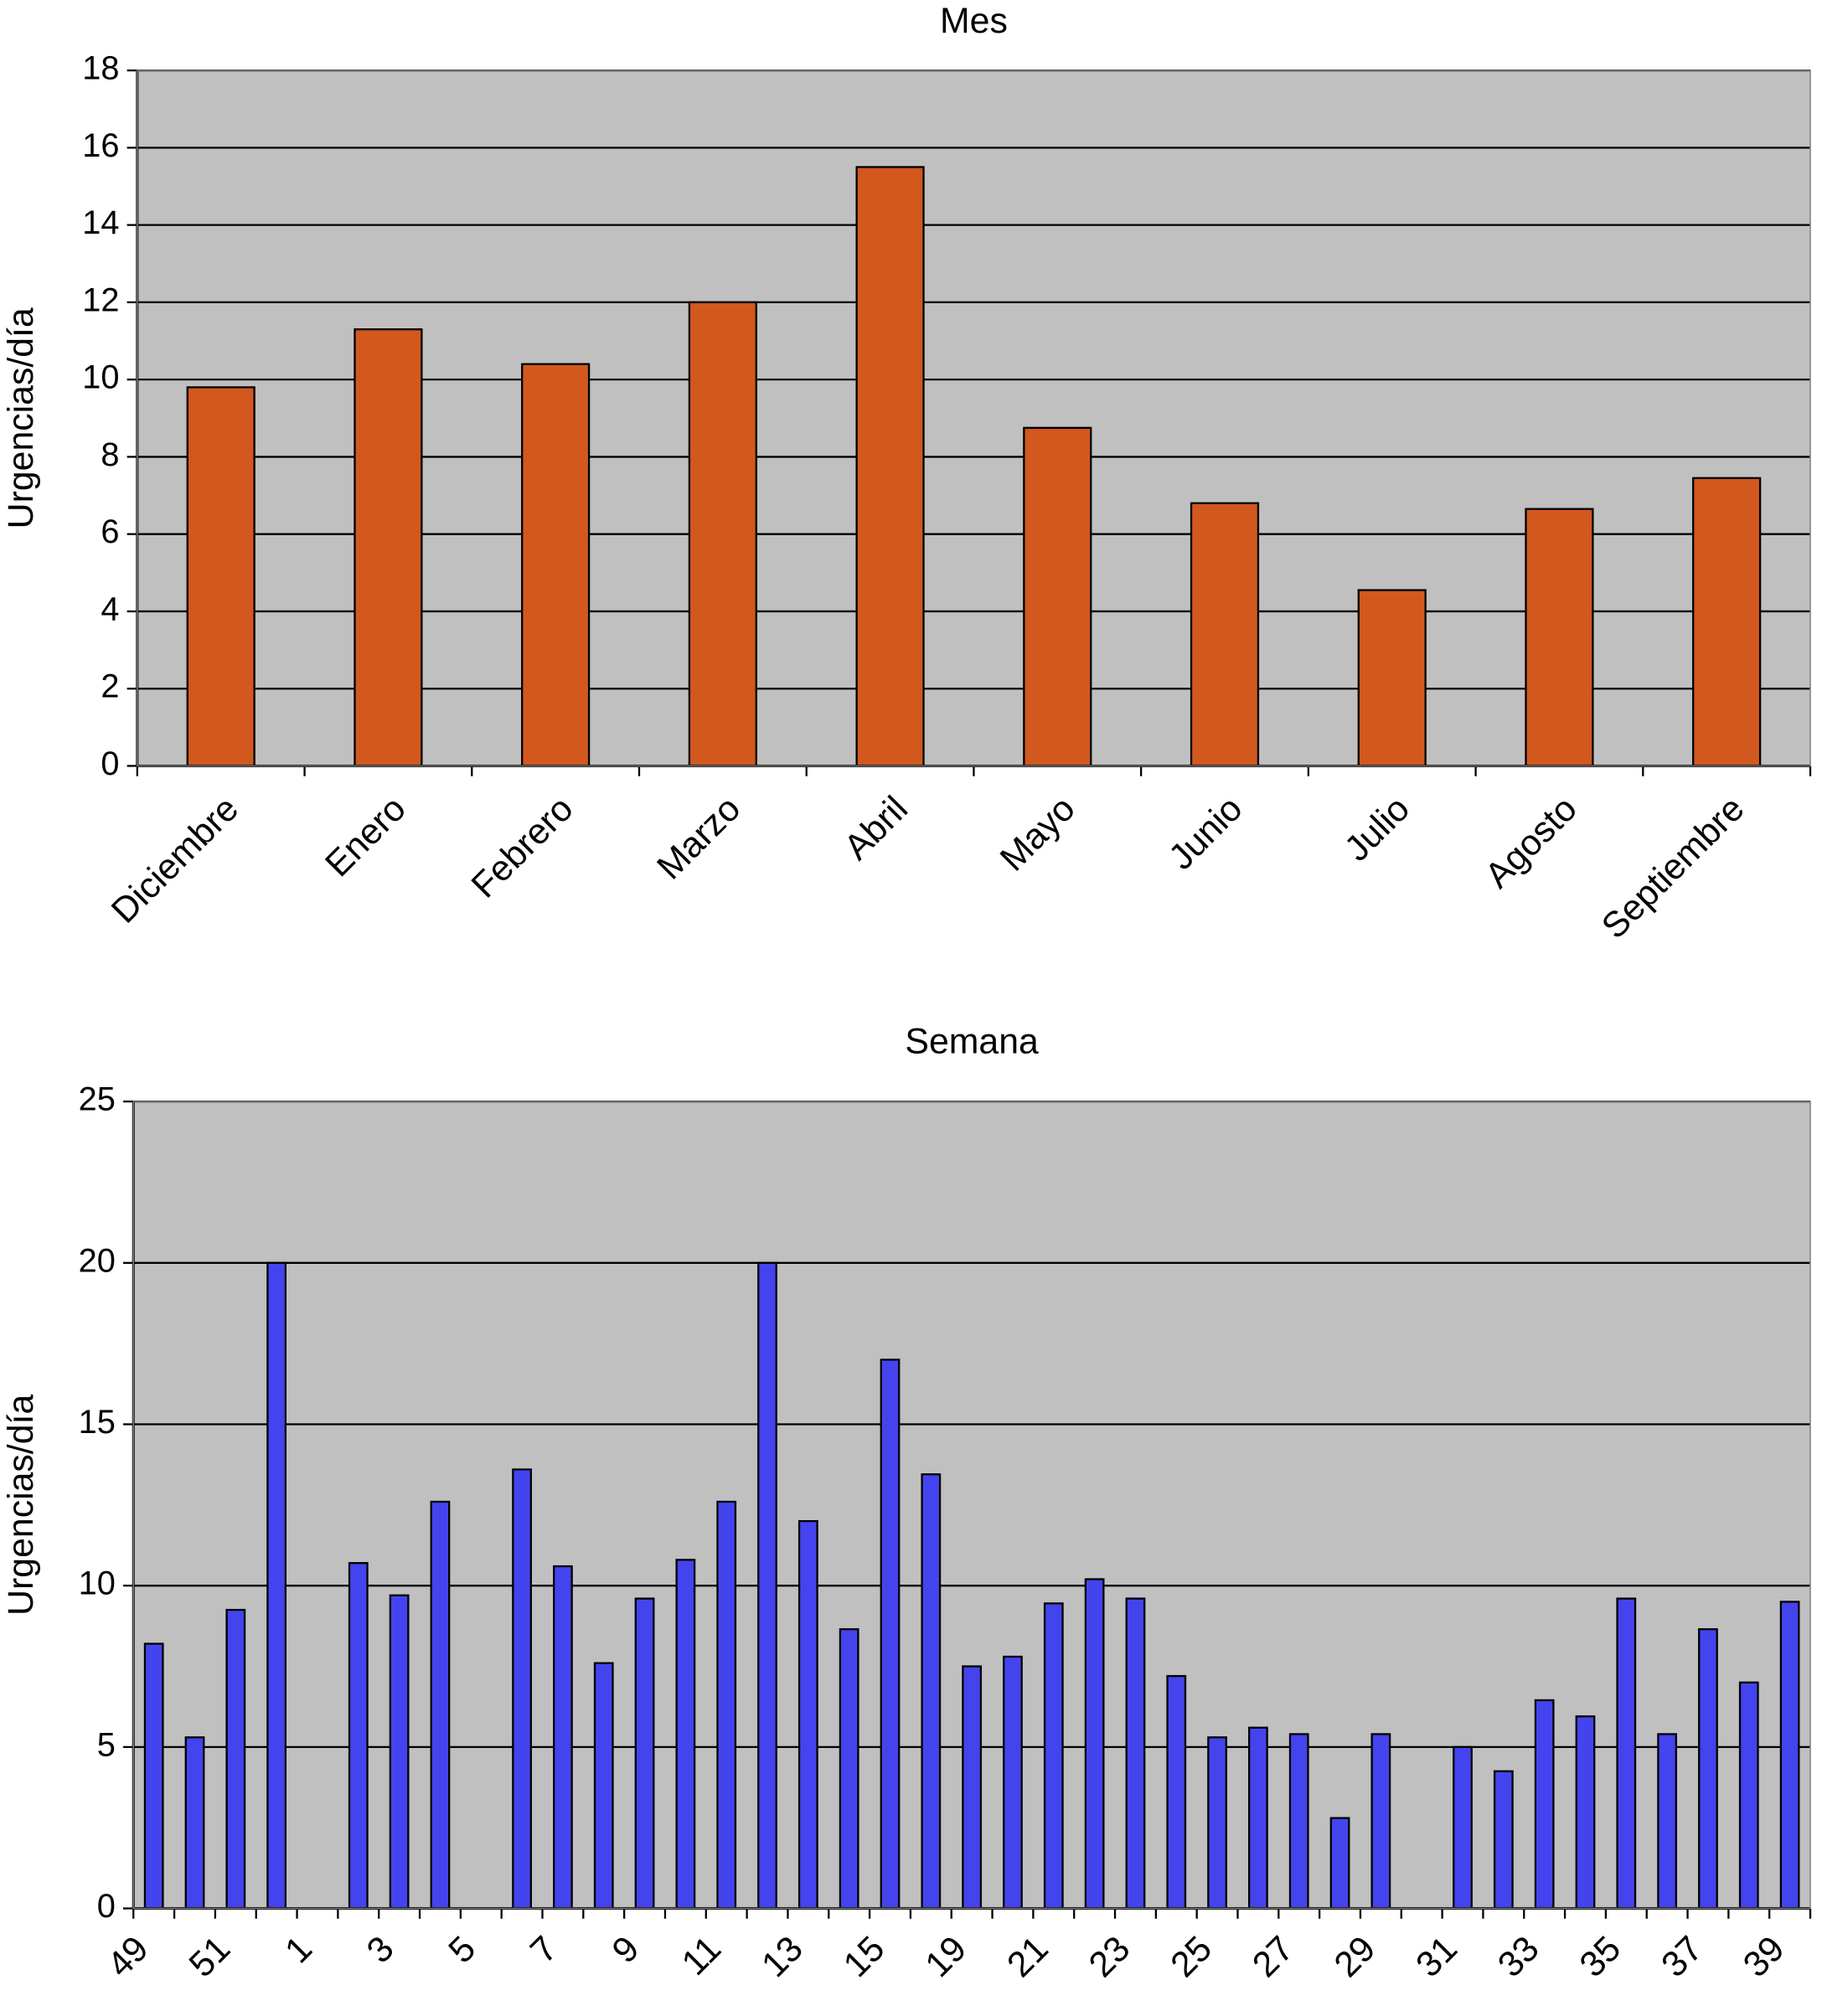 Image resolution: width=1822 pixels, height=2016 pixels. Describe the element at coordinates (101, 146) in the screenshot. I see `y-tick-label: 16` at that location.